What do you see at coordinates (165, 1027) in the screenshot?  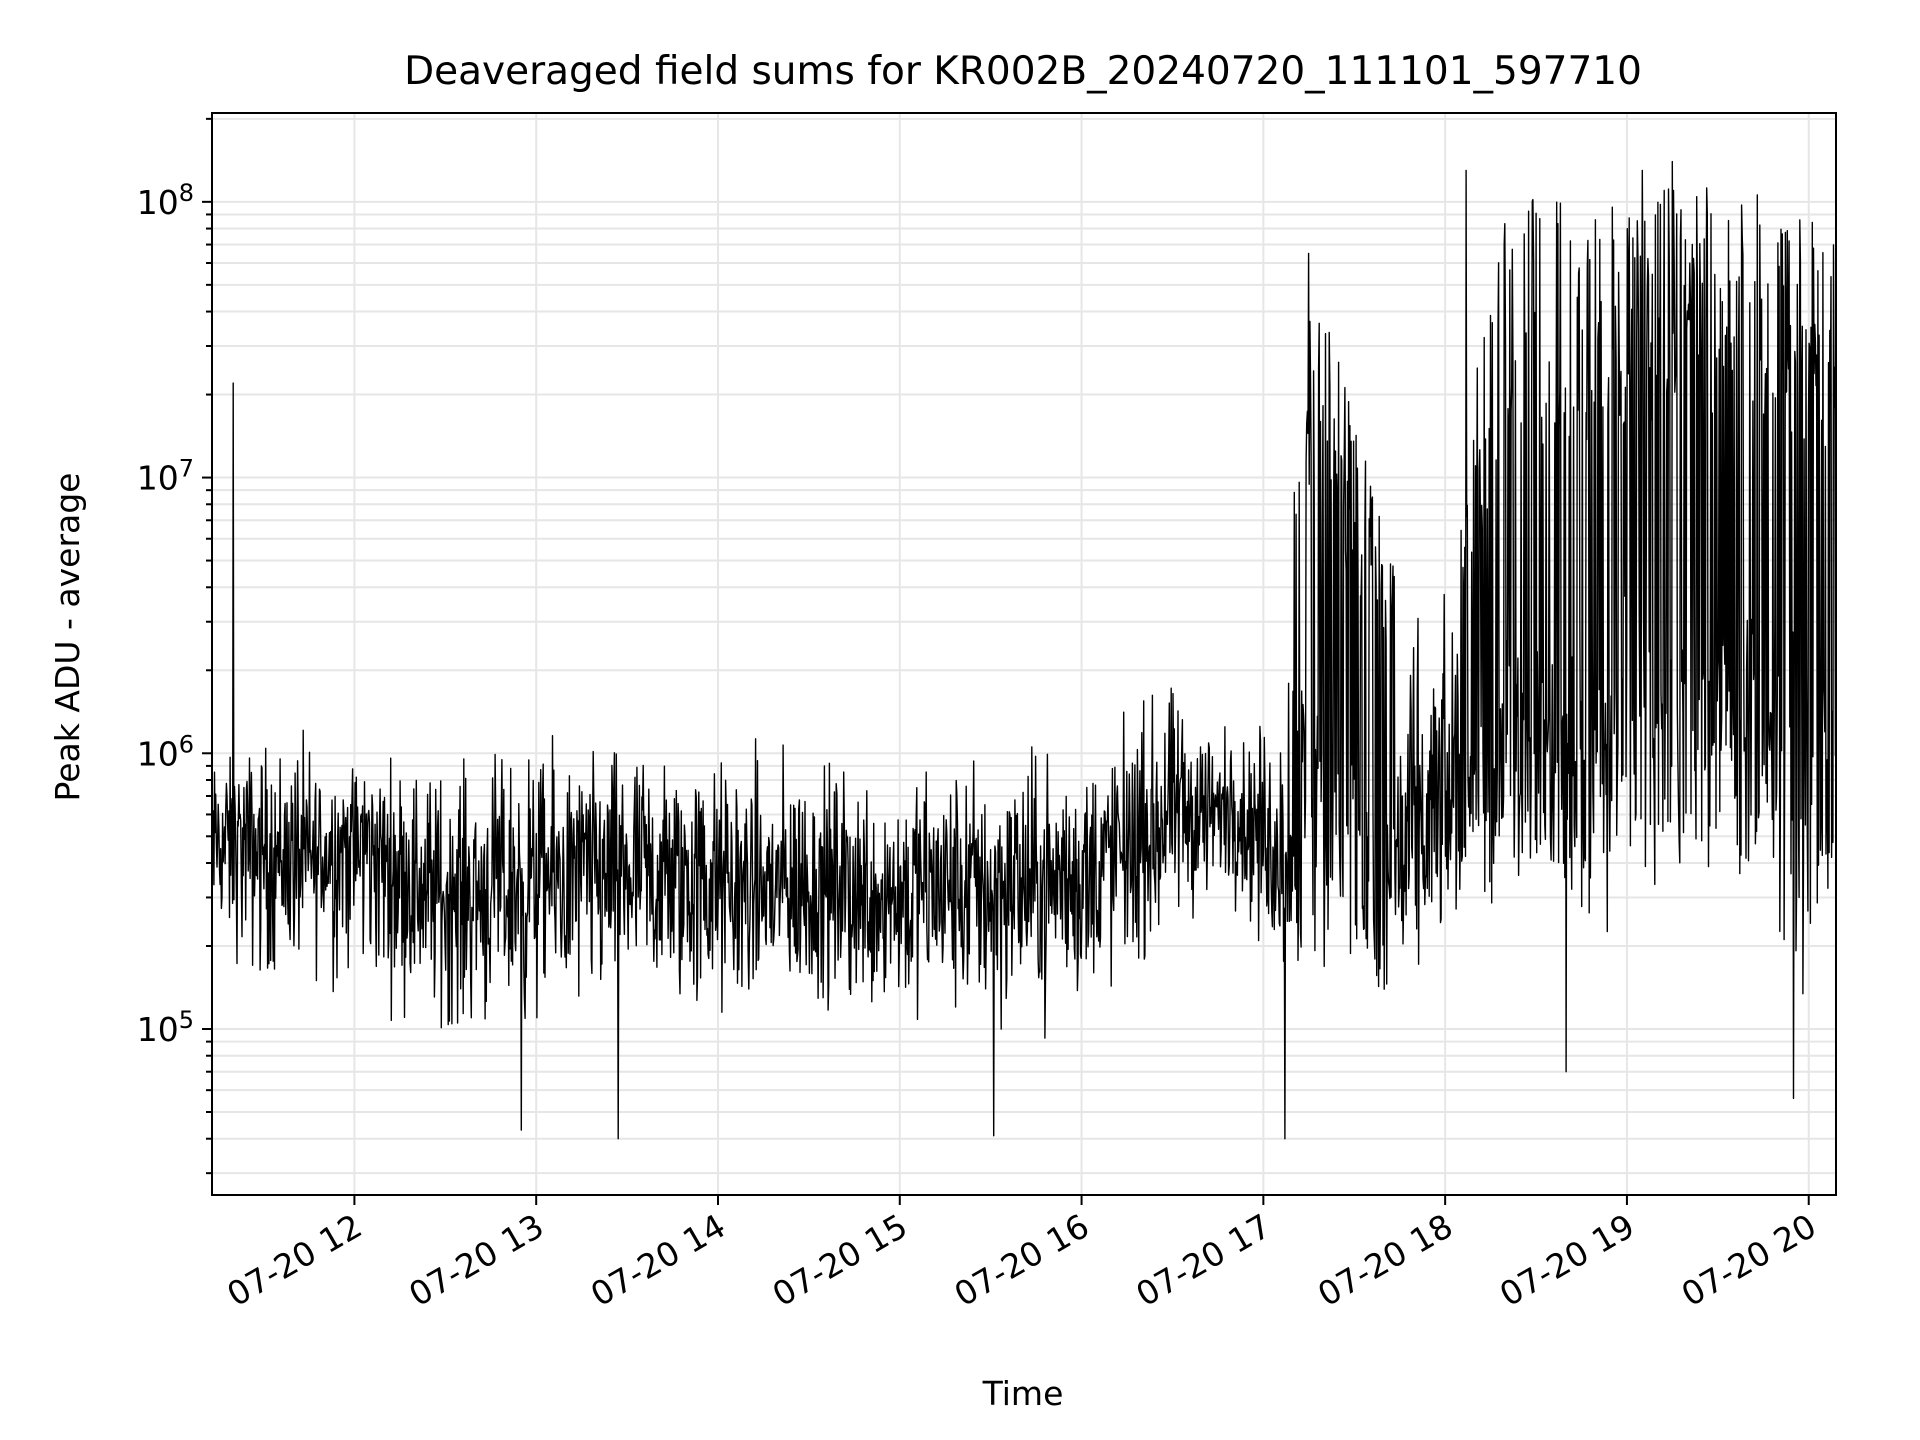 I see `y-tick-label: 105` at bounding box center [165, 1027].